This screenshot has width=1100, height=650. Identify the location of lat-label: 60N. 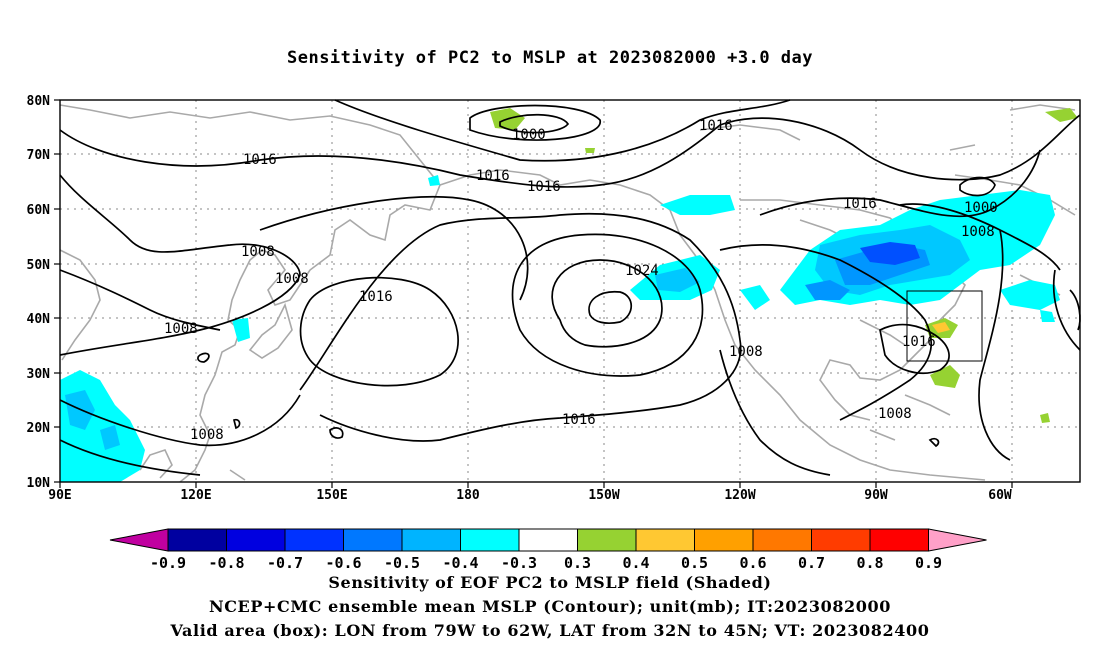
(39, 210).